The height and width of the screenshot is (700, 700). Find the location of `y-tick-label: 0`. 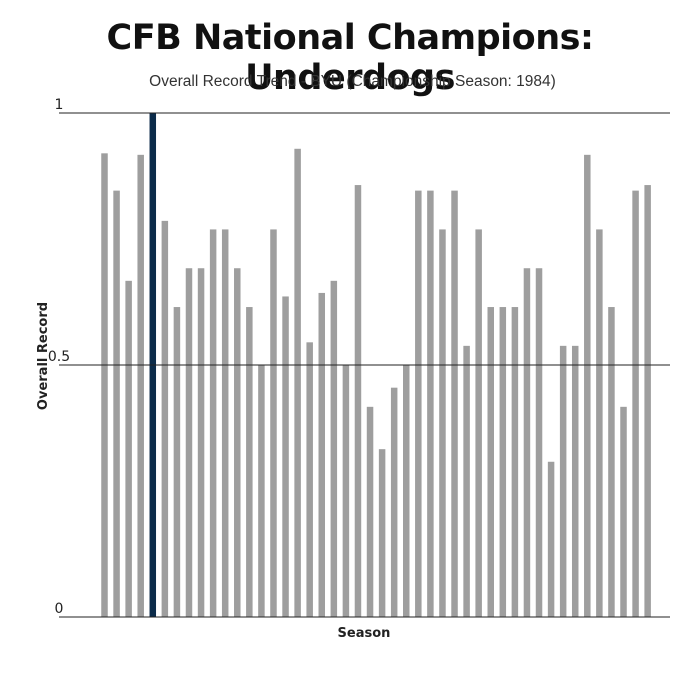

y-tick-label: 0 is located at coordinates (59, 609).